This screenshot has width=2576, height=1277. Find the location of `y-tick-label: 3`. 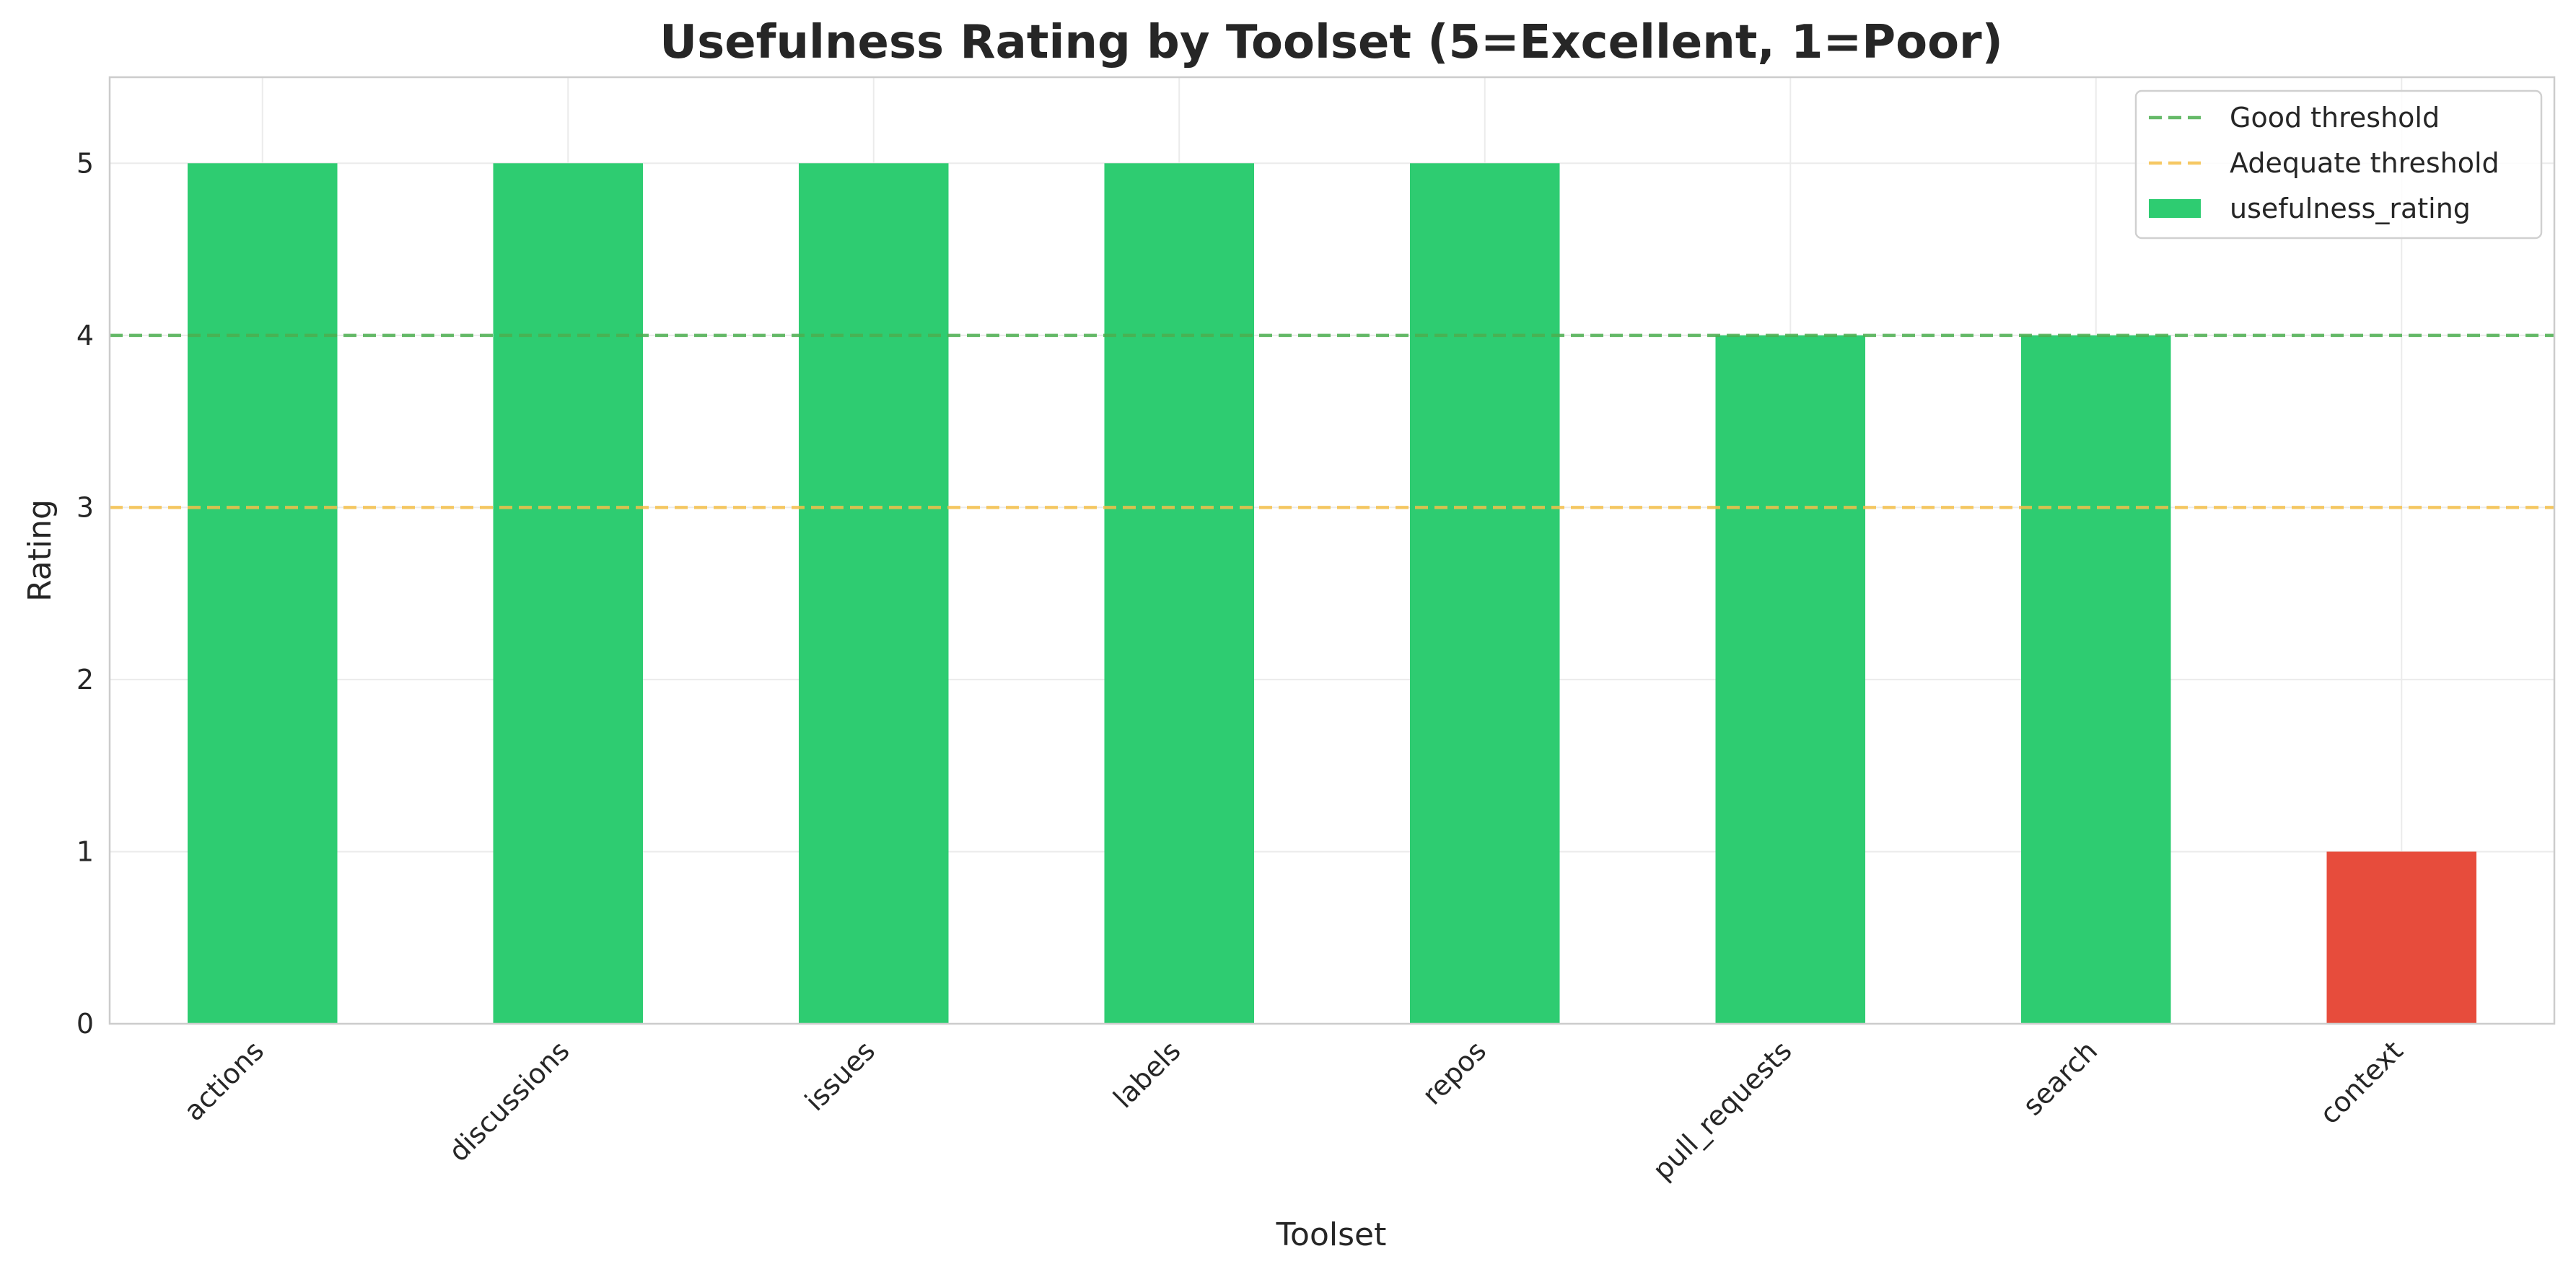

y-tick-label: 3 is located at coordinates (85, 507).